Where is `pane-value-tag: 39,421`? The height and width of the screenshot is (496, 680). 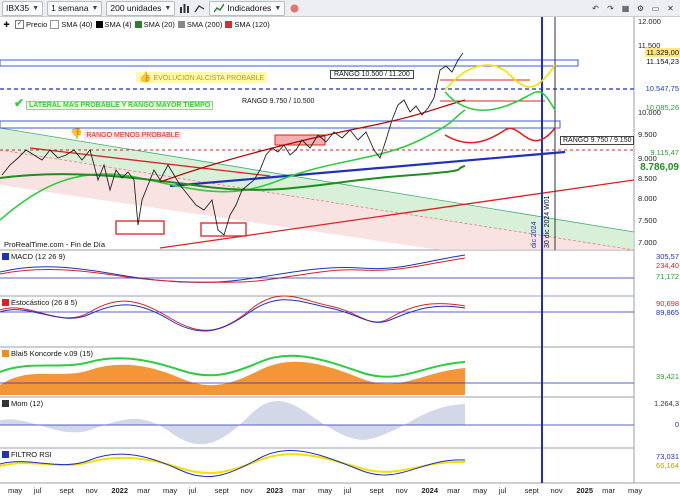
pane-value-tag: 39,421 is located at coordinates (667, 376).